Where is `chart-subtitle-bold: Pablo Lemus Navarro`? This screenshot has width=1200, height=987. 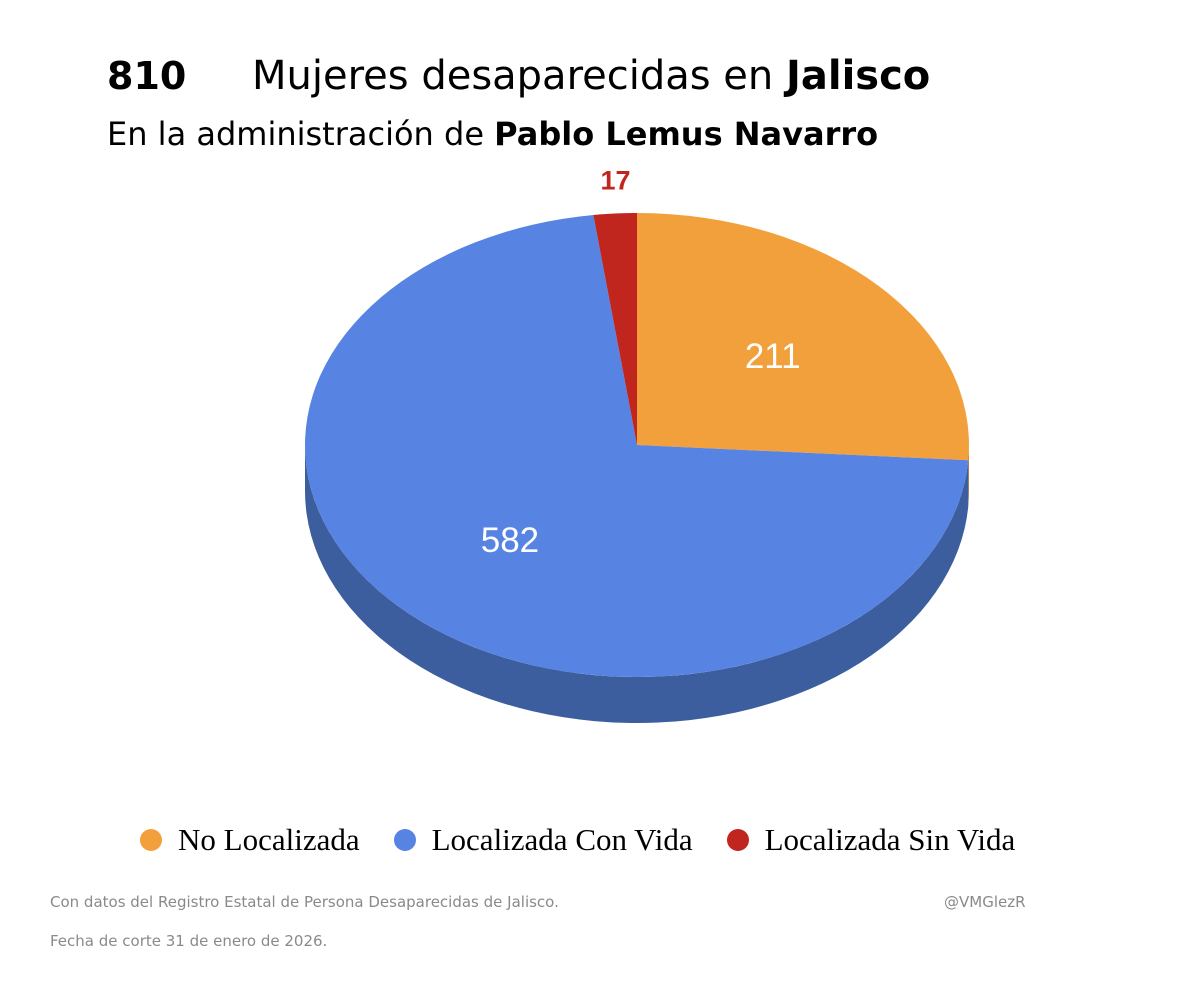 chart-subtitle-bold: Pablo Lemus Navarro is located at coordinates (686, 134).